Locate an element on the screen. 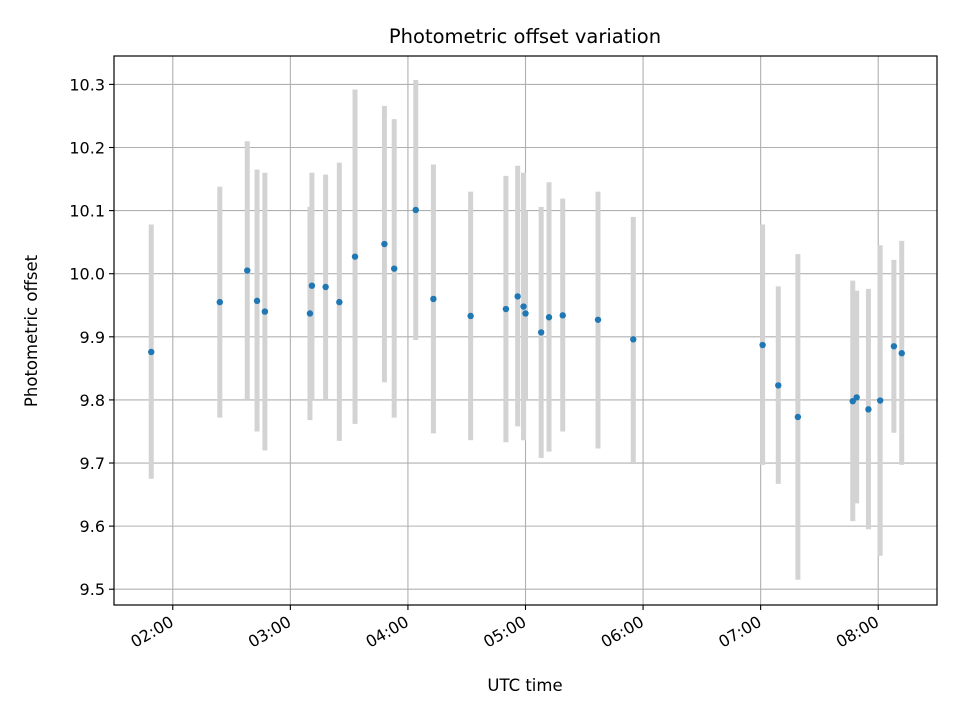  x-tick-label: 06:00 is located at coordinates (622, 632).